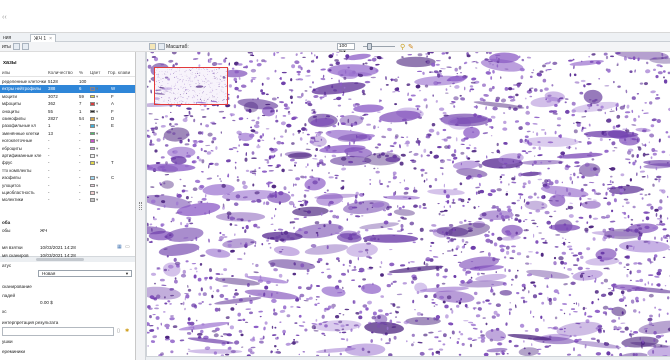 Image resolution: width=670 pixels, height=360 pixels. Describe the element at coordinates (152, 46) in the screenshot. I see `fit-view-button` at that location.